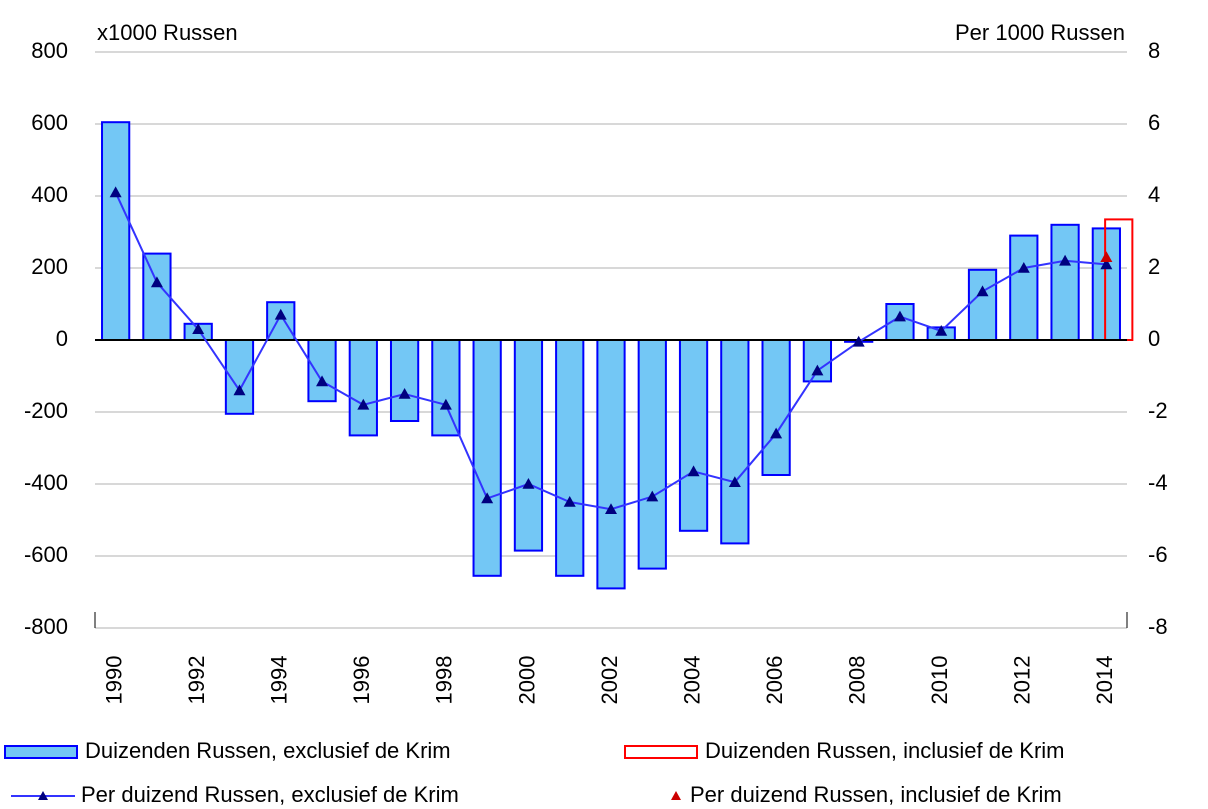 This screenshot has height=809, width=1208. What do you see at coordinates (46, 482) in the screenshot?
I see `y-tick-label: -400` at bounding box center [46, 482].